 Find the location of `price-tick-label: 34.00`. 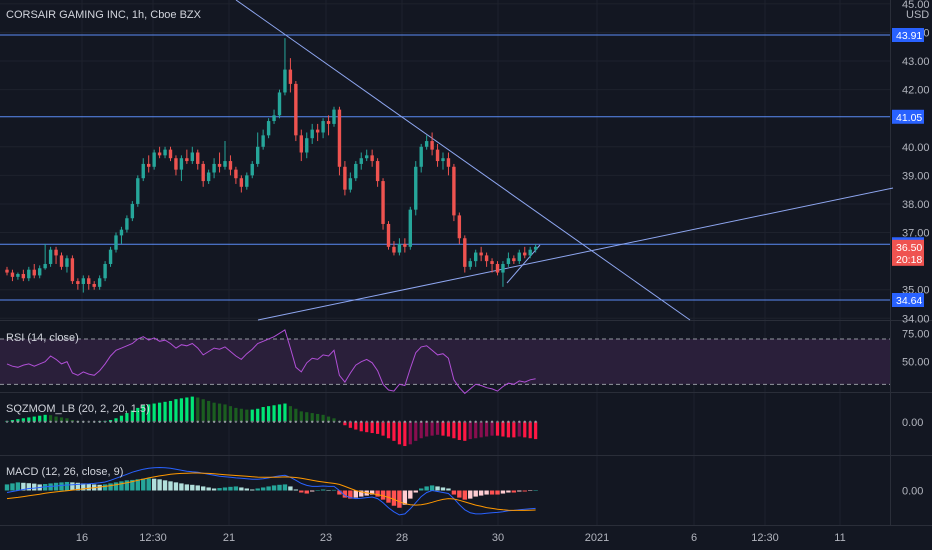

price-tick-label: 34.00 is located at coordinates (916, 319).